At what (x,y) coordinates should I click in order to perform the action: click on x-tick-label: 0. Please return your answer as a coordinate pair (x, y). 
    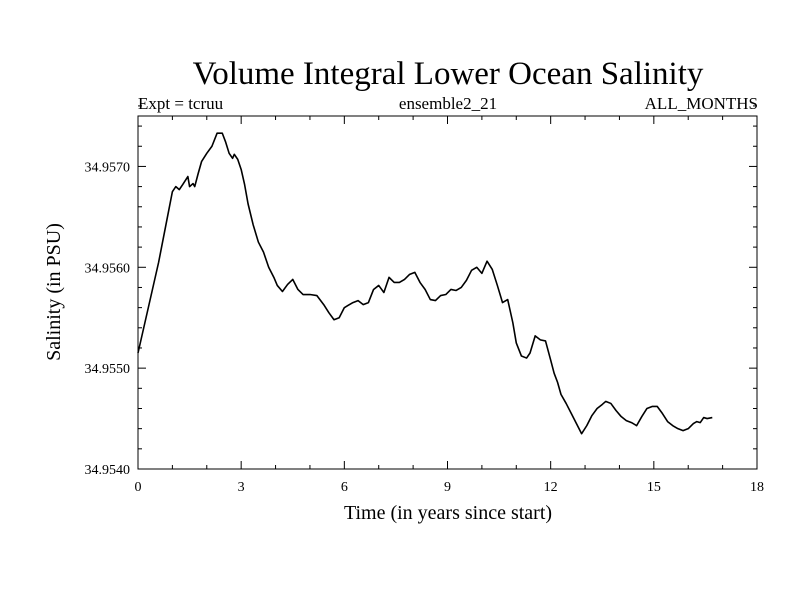
    Looking at the image, I should click on (138, 487).